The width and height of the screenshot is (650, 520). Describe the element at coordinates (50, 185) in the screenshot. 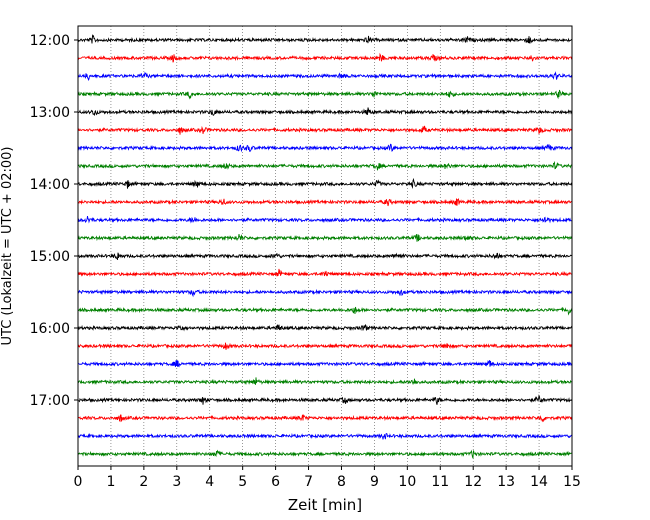

I see `y-tick-label: 14:00` at that location.